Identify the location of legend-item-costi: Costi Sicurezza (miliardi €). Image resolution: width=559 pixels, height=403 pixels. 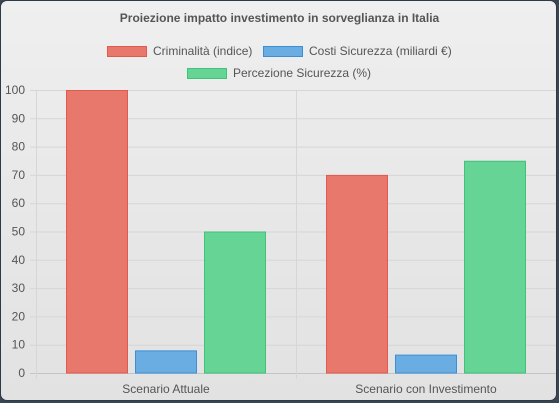
(357, 51).